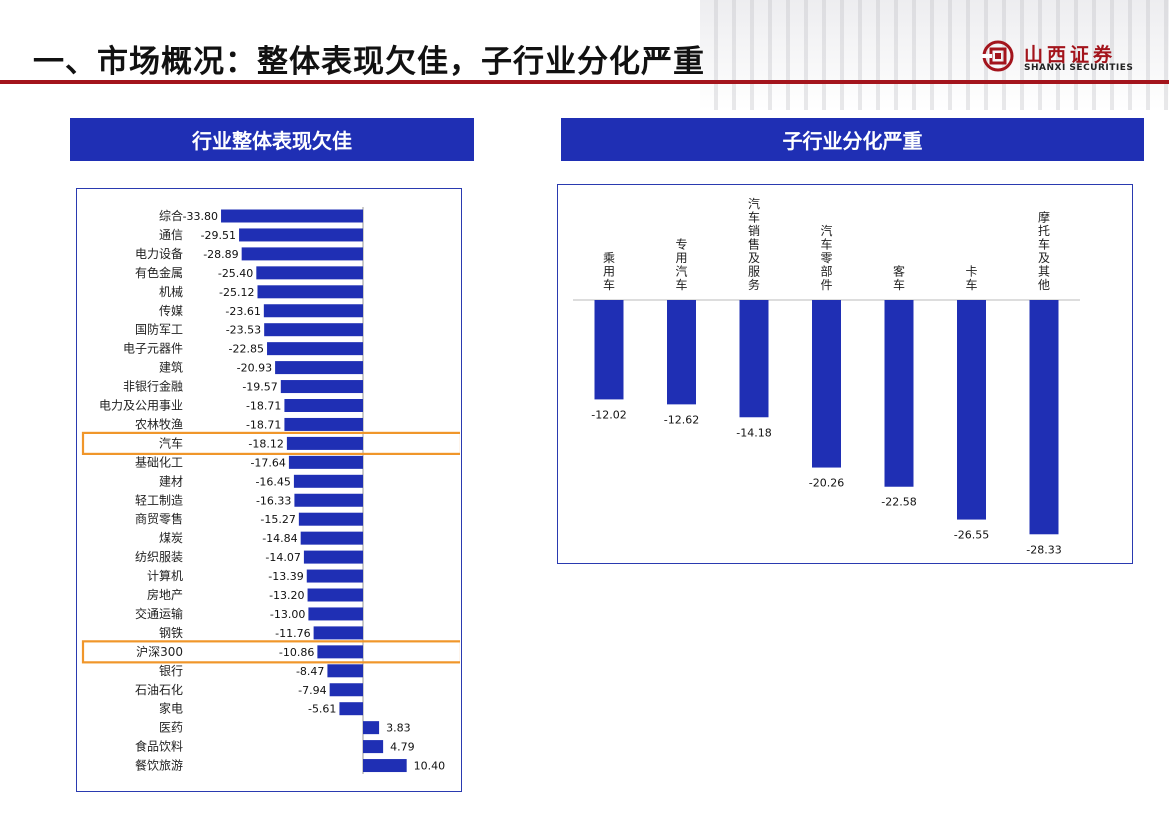 This screenshot has height=827, width=1169. What do you see at coordinates (296, 652) in the screenshot?
I see `data-label: -10.86` at bounding box center [296, 652].